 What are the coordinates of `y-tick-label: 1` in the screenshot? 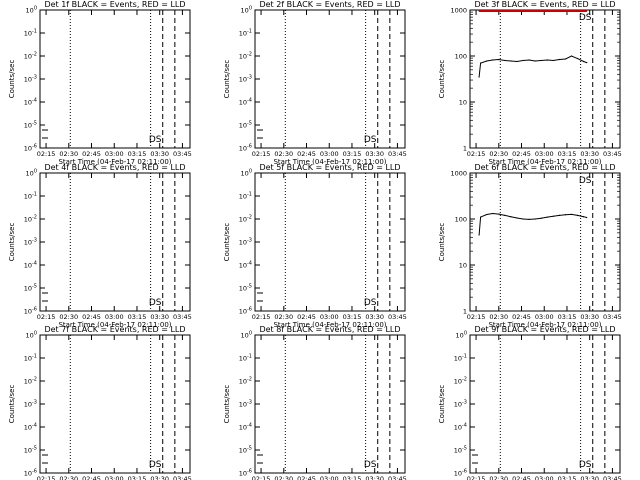 It's located at (465, 312).